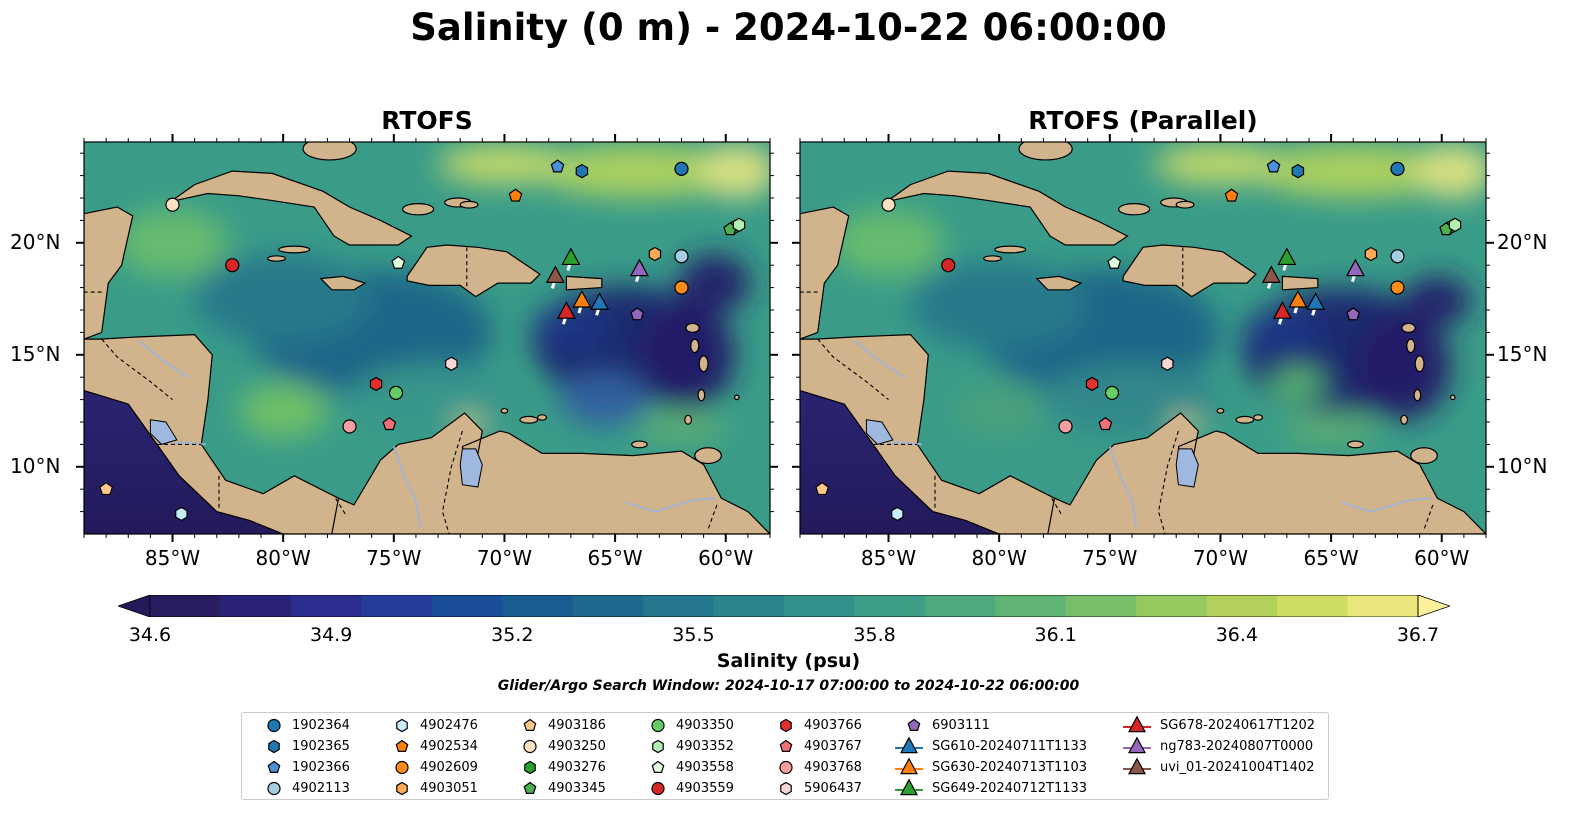 This screenshot has height=827, width=1577. What do you see at coordinates (814, 725) in the screenshot?
I see `legend-item: 4903766` at bounding box center [814, 725].